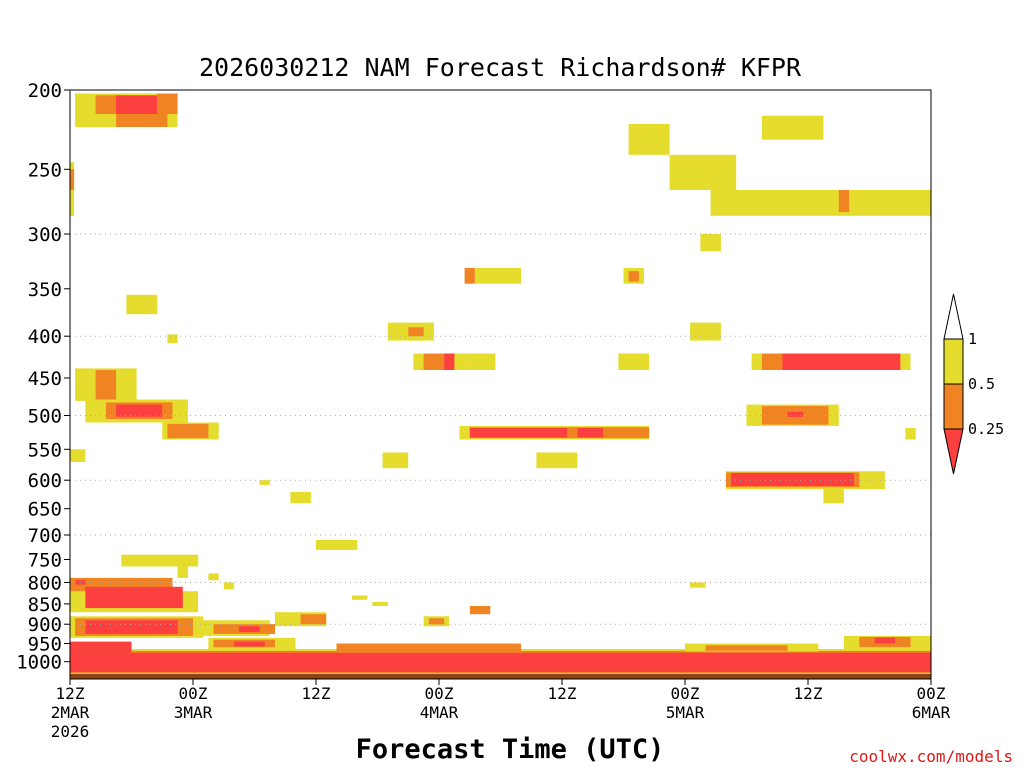  I want to click on legend: 1 0.5 0.25, so click(973, 384).